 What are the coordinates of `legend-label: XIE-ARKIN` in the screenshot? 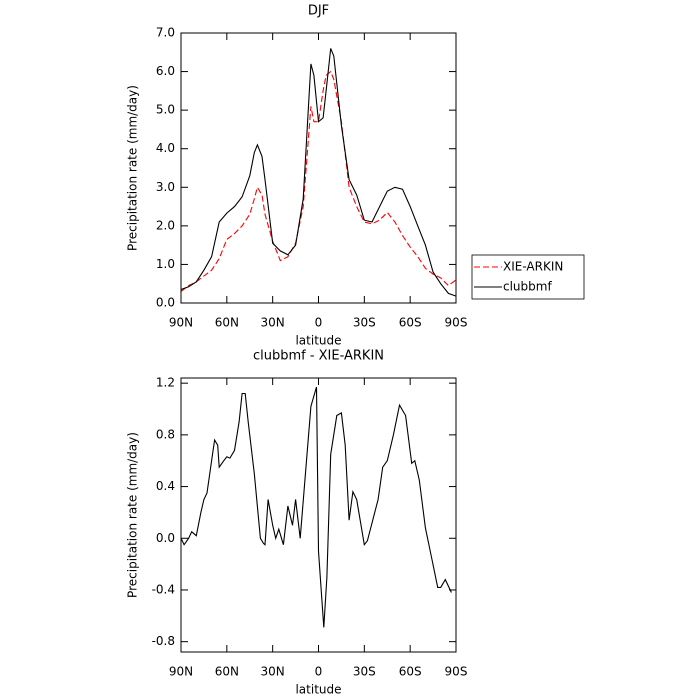 It's located at (533, 267).